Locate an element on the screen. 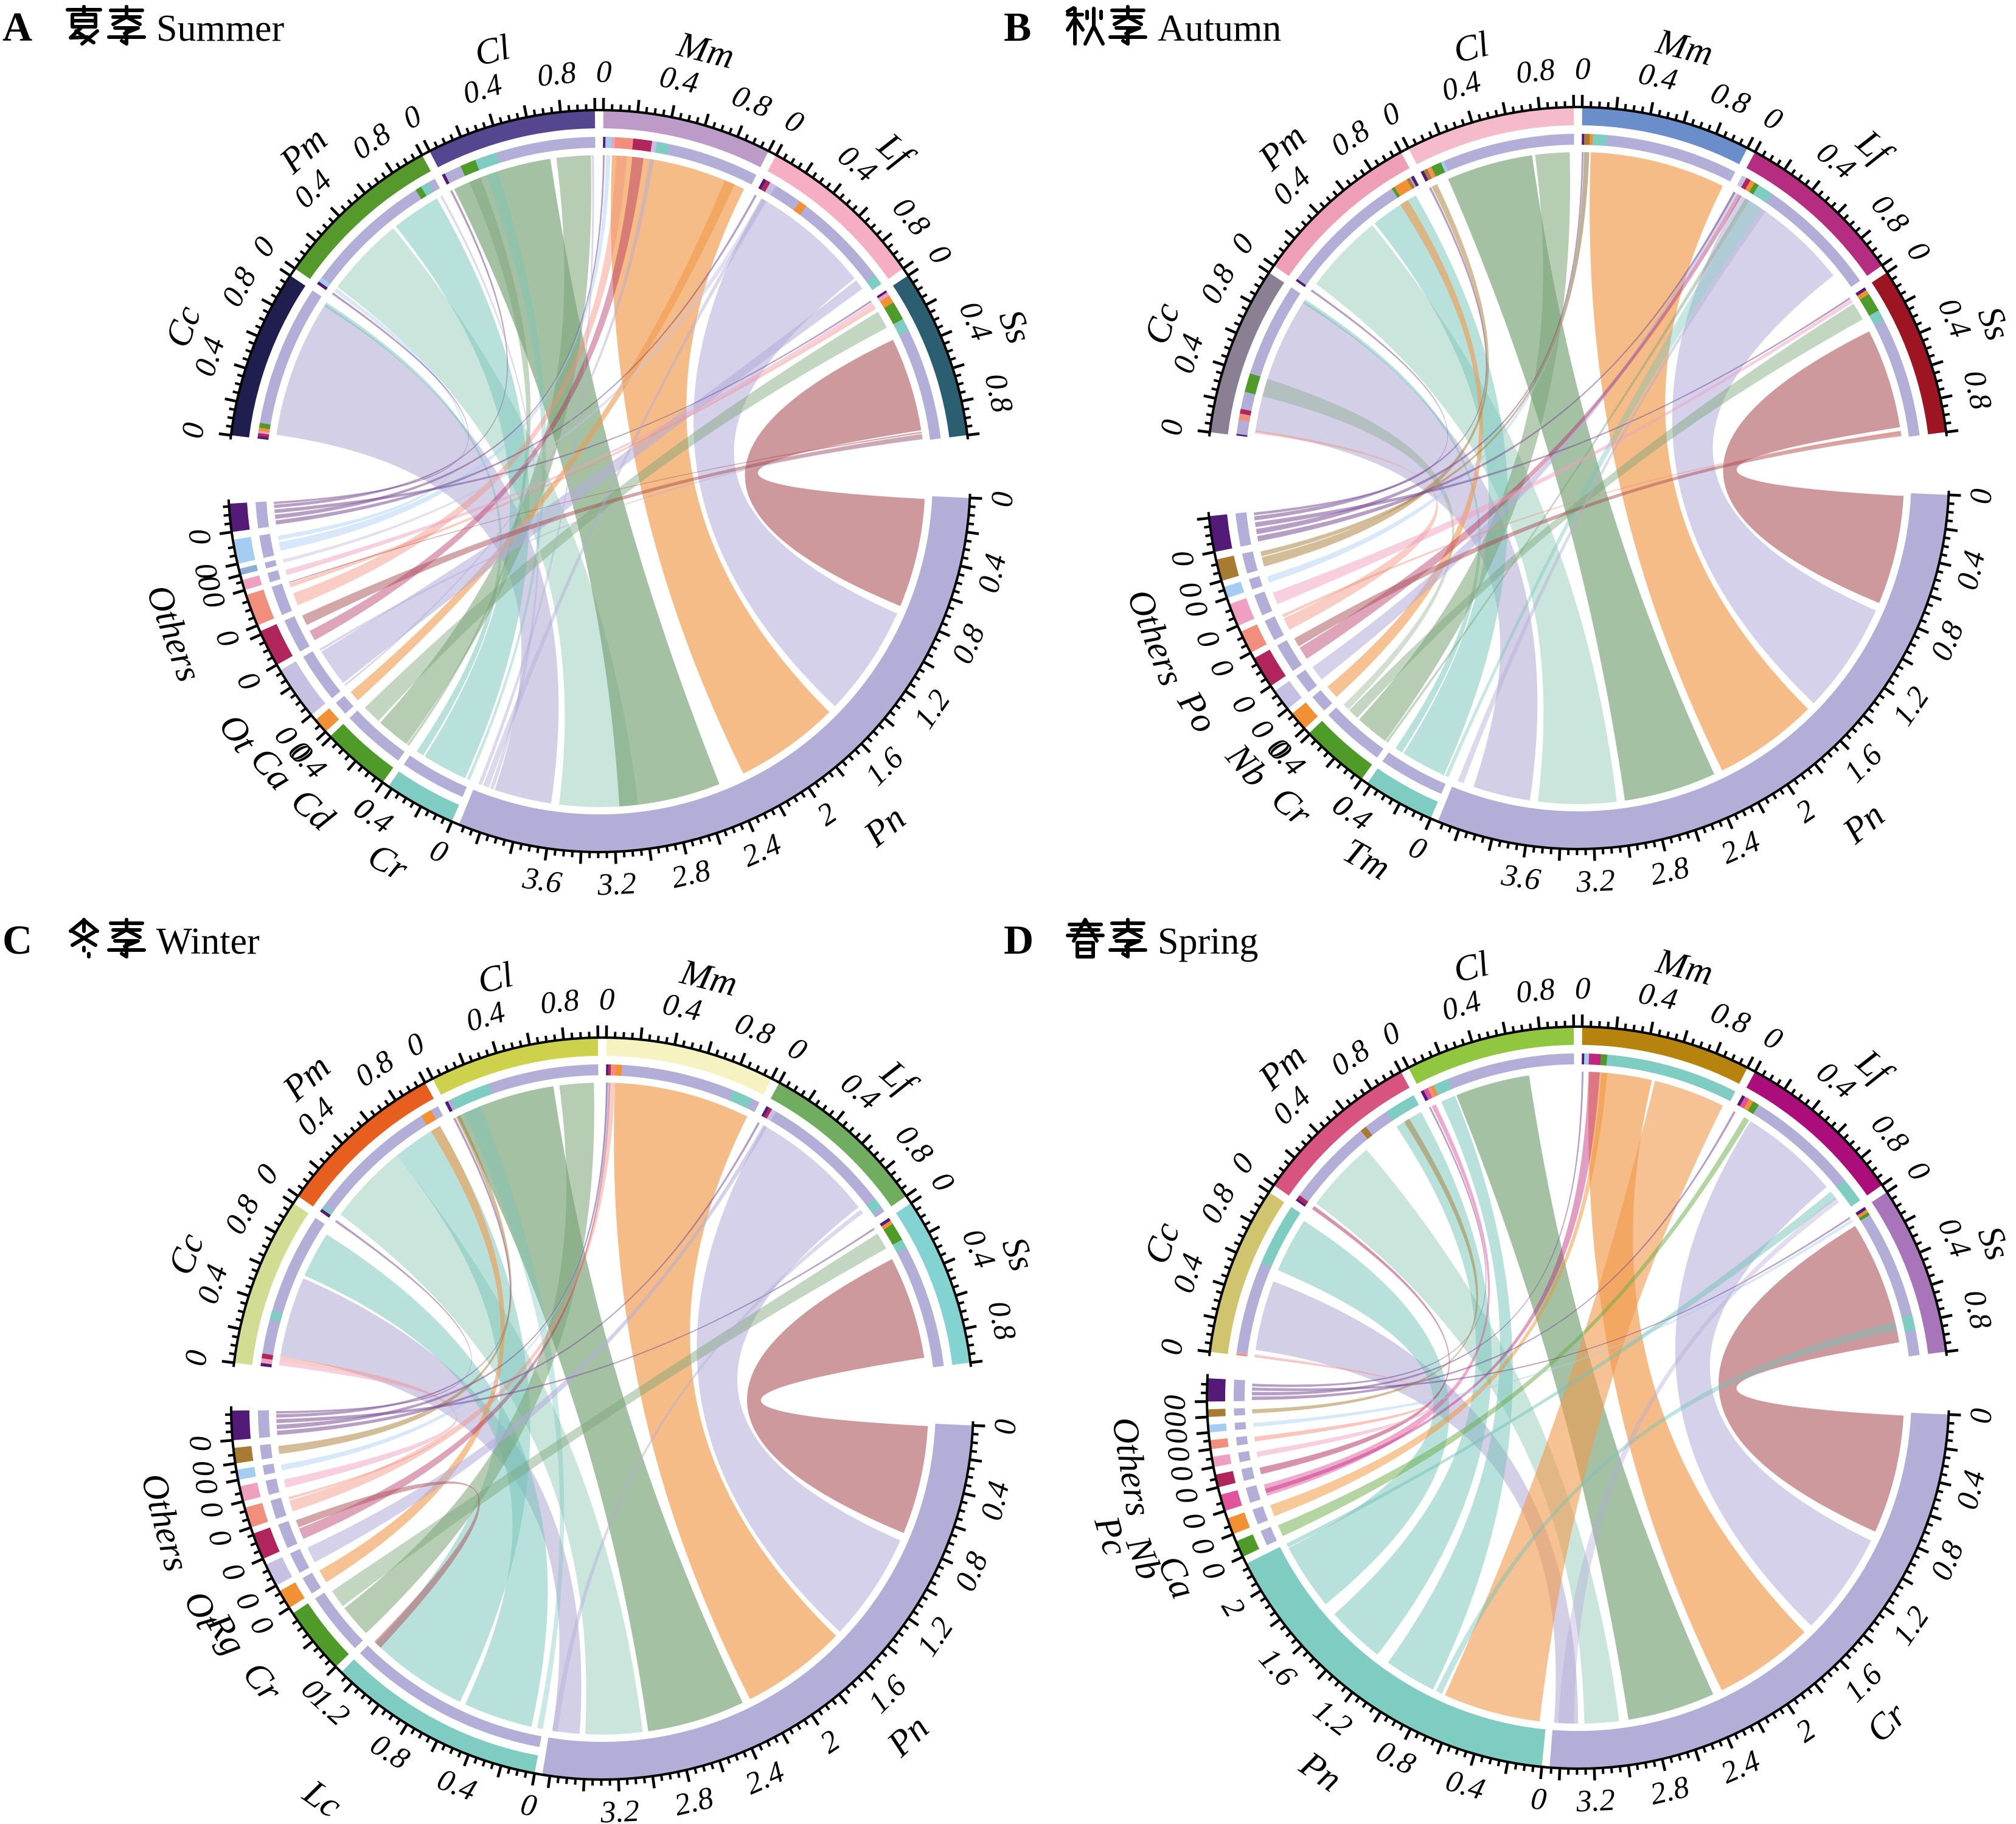 The width and height of the screenshot is (2016, 1824). svg-text: Summer is located at coordinates (220, 28).